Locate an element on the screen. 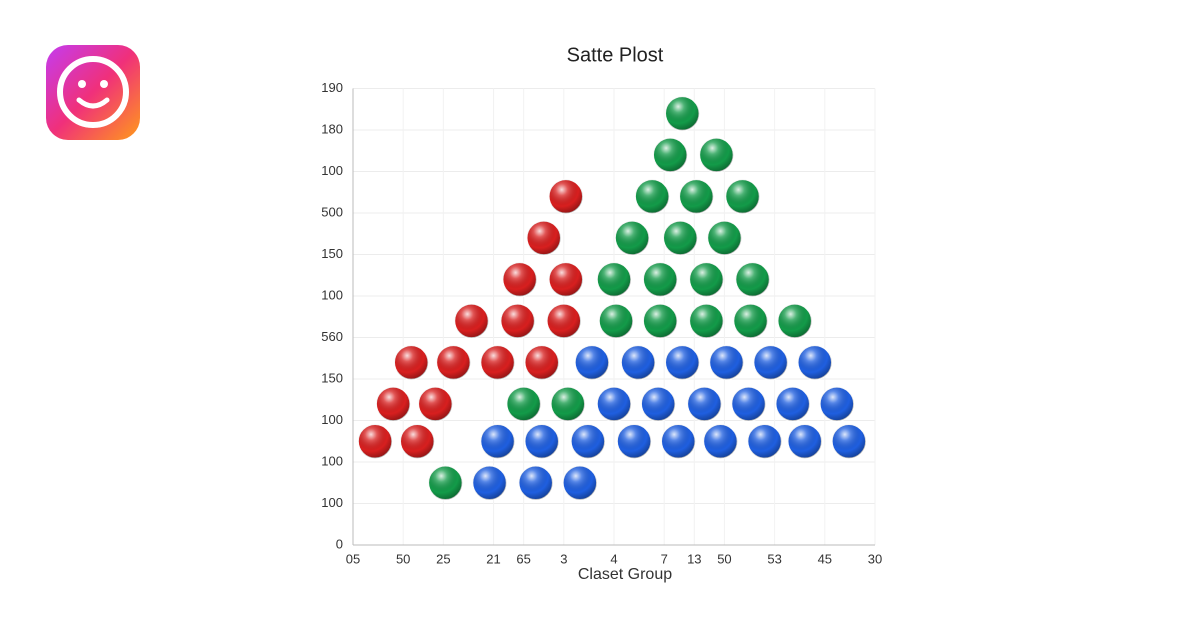 Image resolution: width=1200 pixels, height=630 pixels. x-tick-label: 3 is located at coordinates (563, 558).